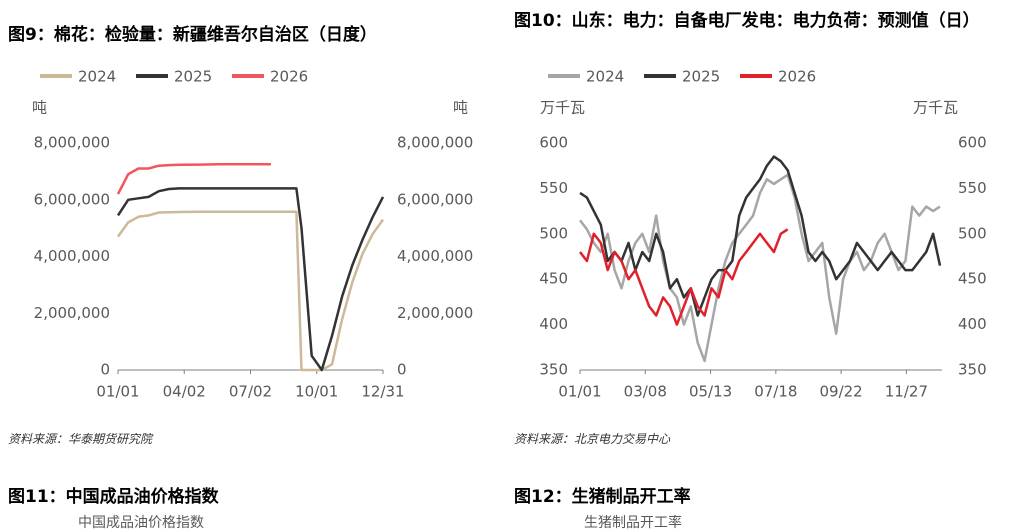 The width and height of the screenshot is (1026, 532). I want to click on y-tick-label: 500, so click(553, 233).